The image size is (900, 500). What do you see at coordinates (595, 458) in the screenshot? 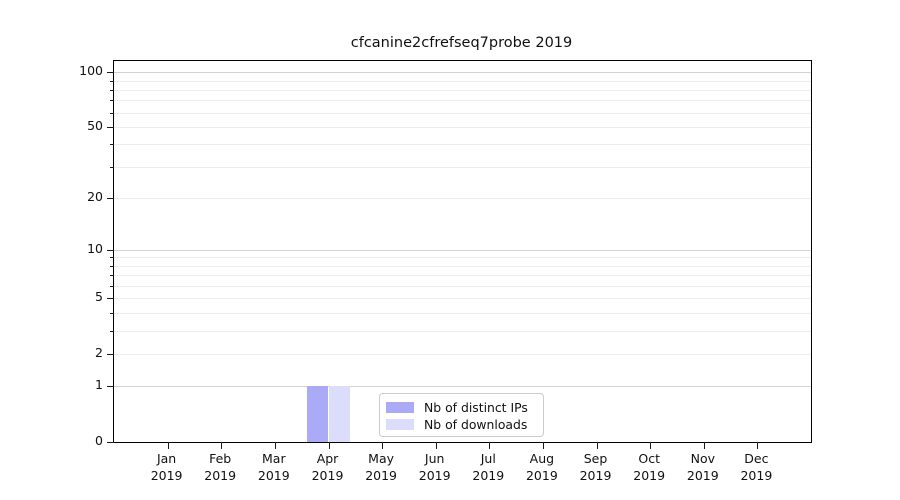
I see `x-tick-label-month: Sep` at bounding box center [595, 458].